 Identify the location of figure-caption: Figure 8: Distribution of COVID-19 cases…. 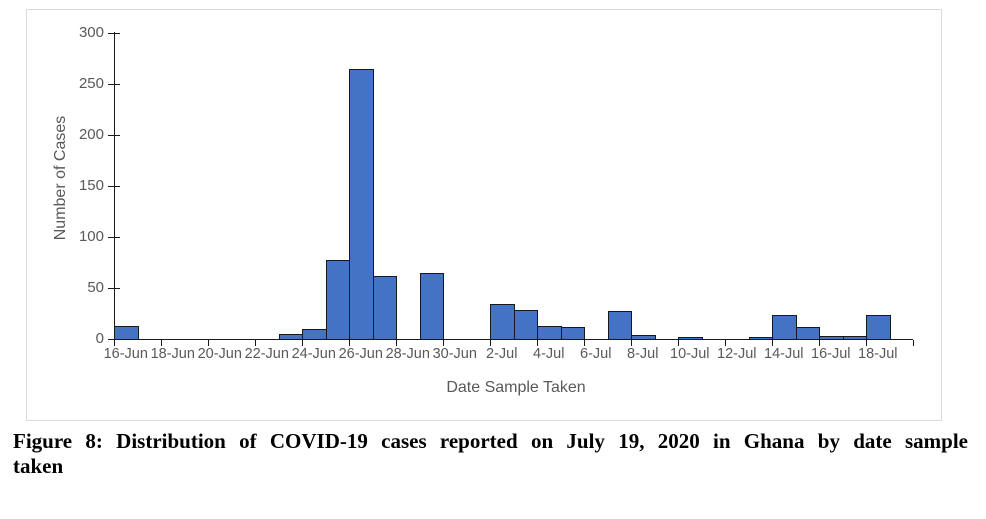
(490, 454).